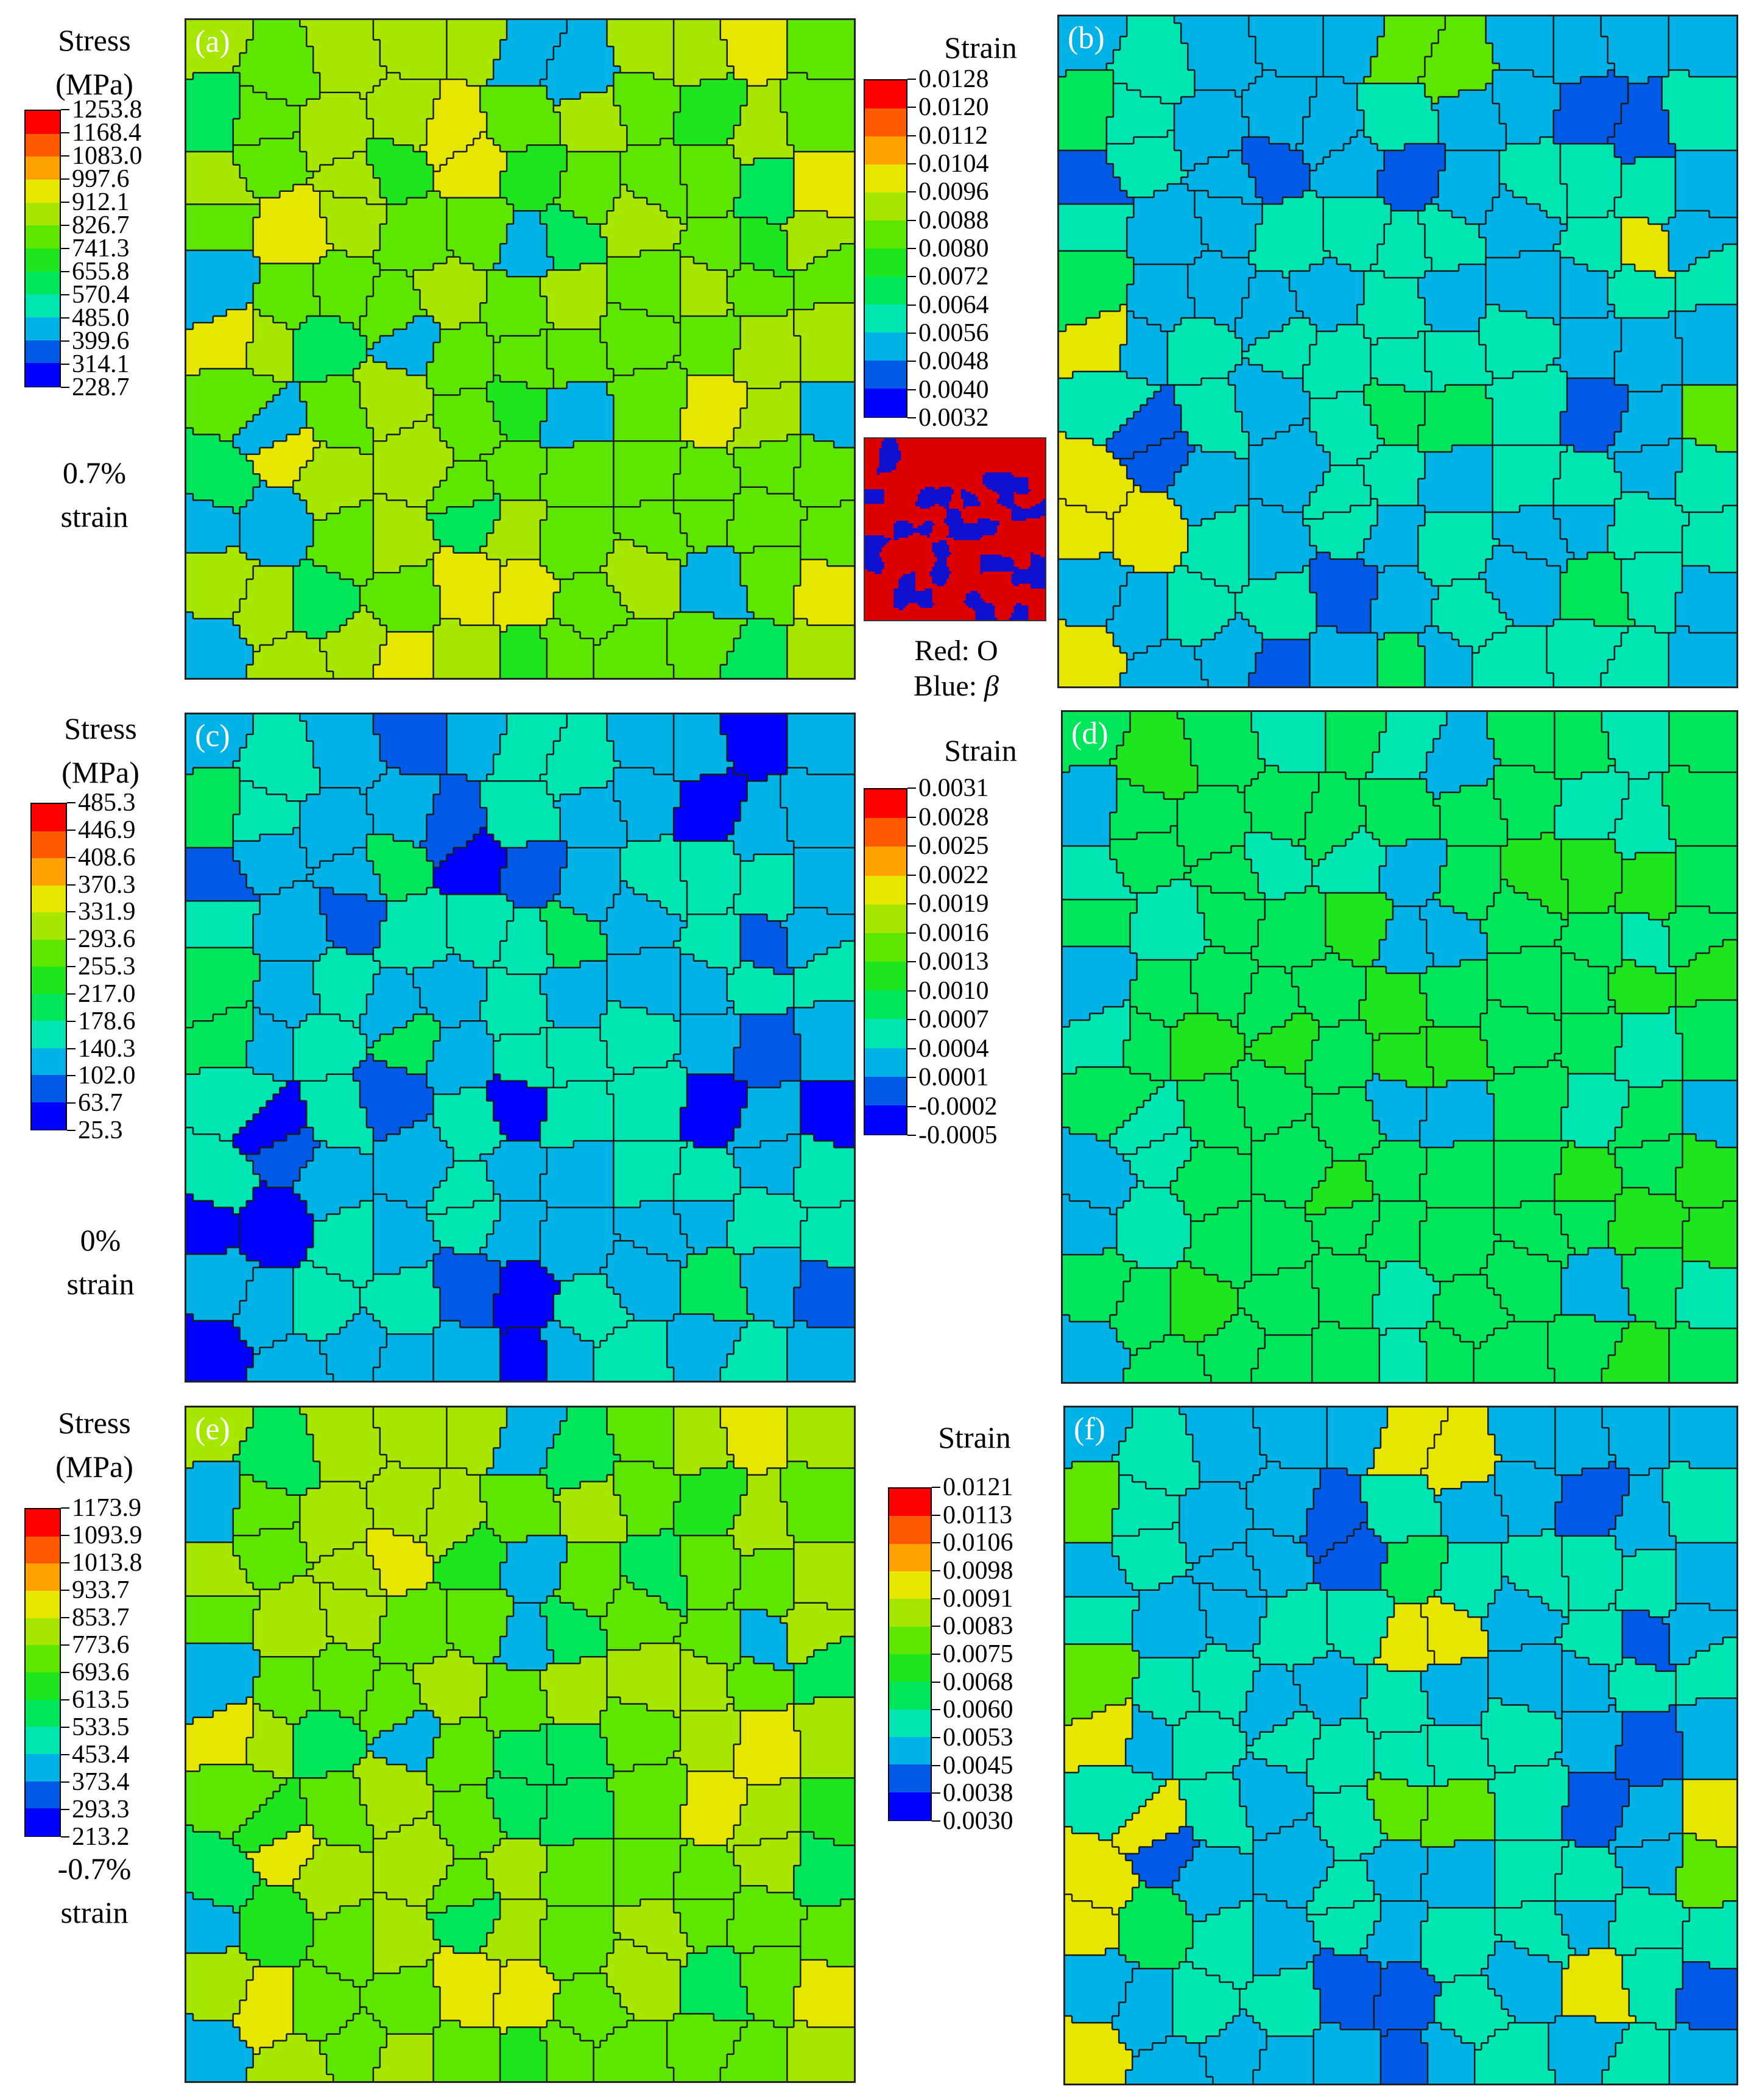  What do you see at coordinates (520, 349) in the screenshot?
I see `grain-boundaries` at bounding box center [520, 349].